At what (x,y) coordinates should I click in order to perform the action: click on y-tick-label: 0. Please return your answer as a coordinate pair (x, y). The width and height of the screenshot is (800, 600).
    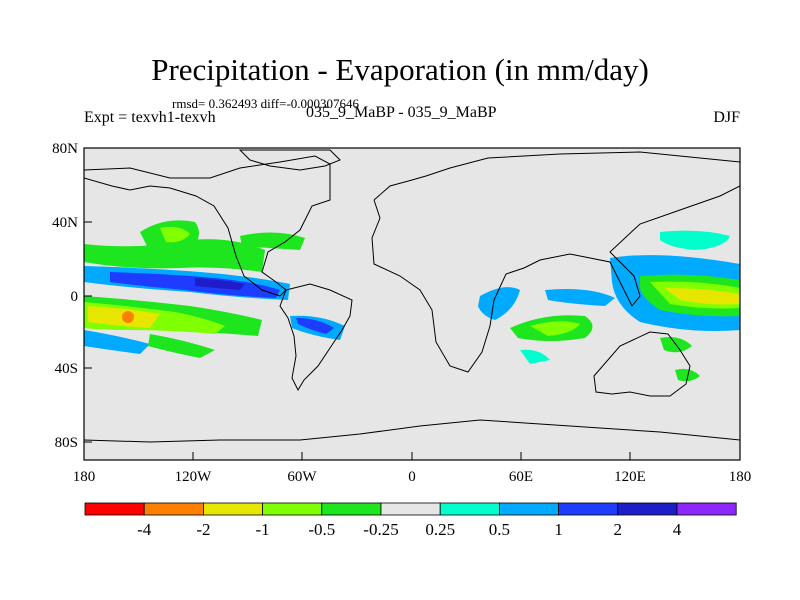
    Looking at the image, I should click on (75, 297).